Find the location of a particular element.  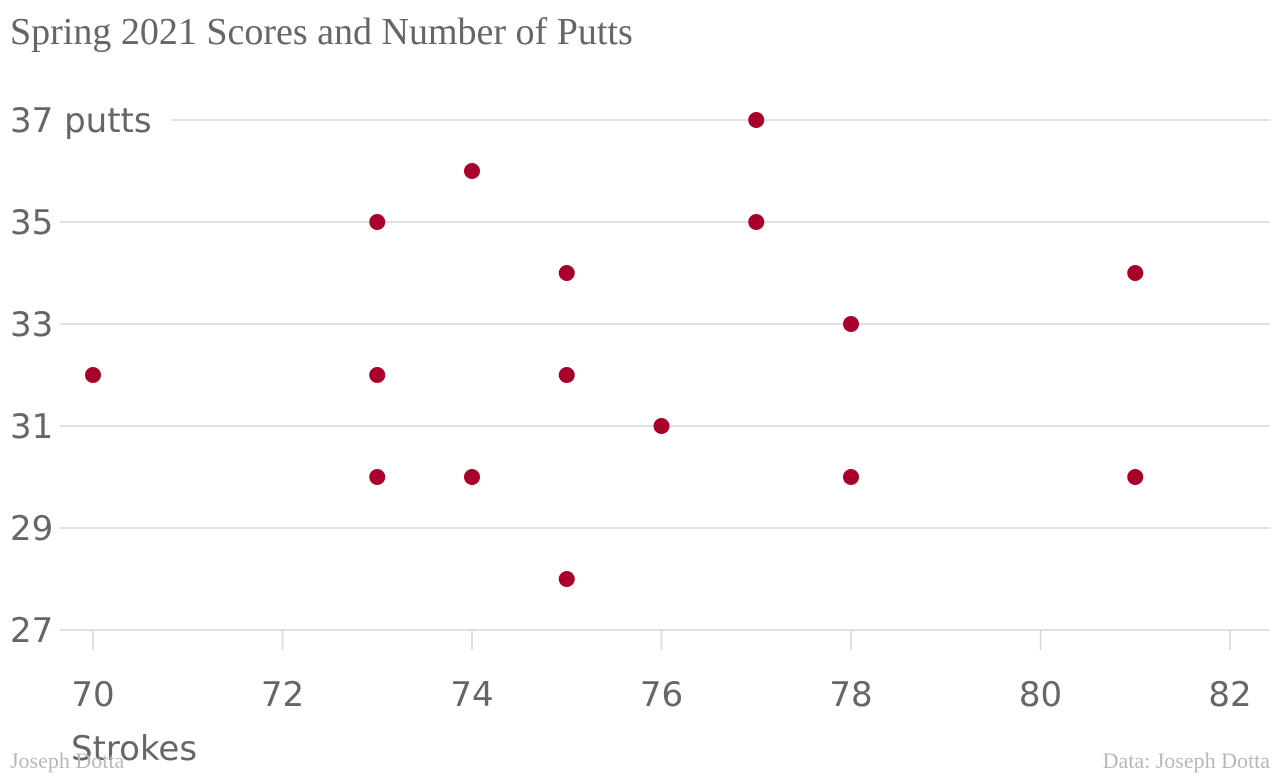

x-tick-label: 70 is located at coordinates (92, 695).